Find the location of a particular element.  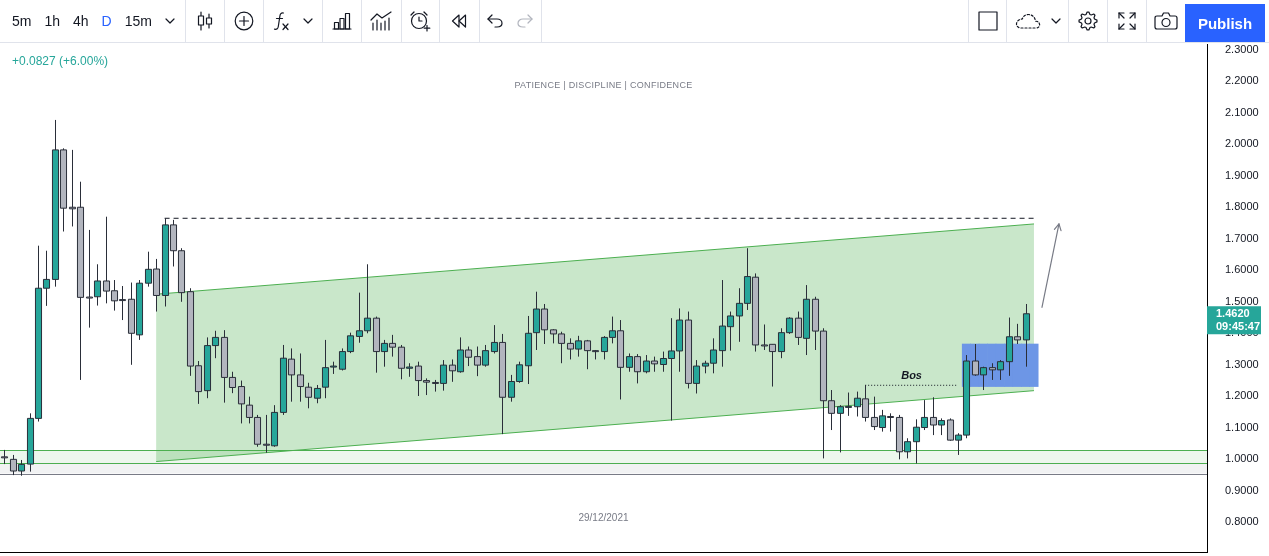

y-tick-label: 1.8000 is located at coordinates (1242, 206).